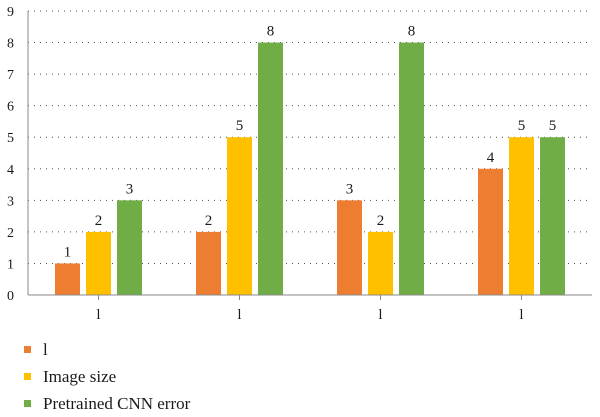 This screenshot has height=417, width=600. What do you see at coordinates (80, 376) in the screenshot?
I see `legend-label: Image size` at bounding box center [80, 376].